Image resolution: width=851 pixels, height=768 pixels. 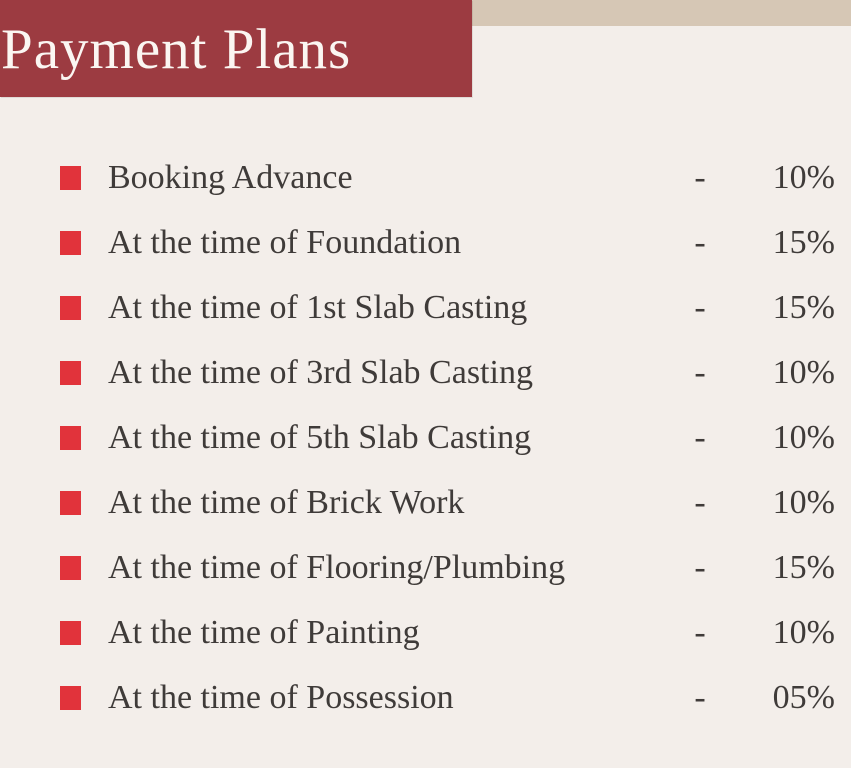 I want to click on plan-label: At the time of Foundation, so click(x=285, y=242).